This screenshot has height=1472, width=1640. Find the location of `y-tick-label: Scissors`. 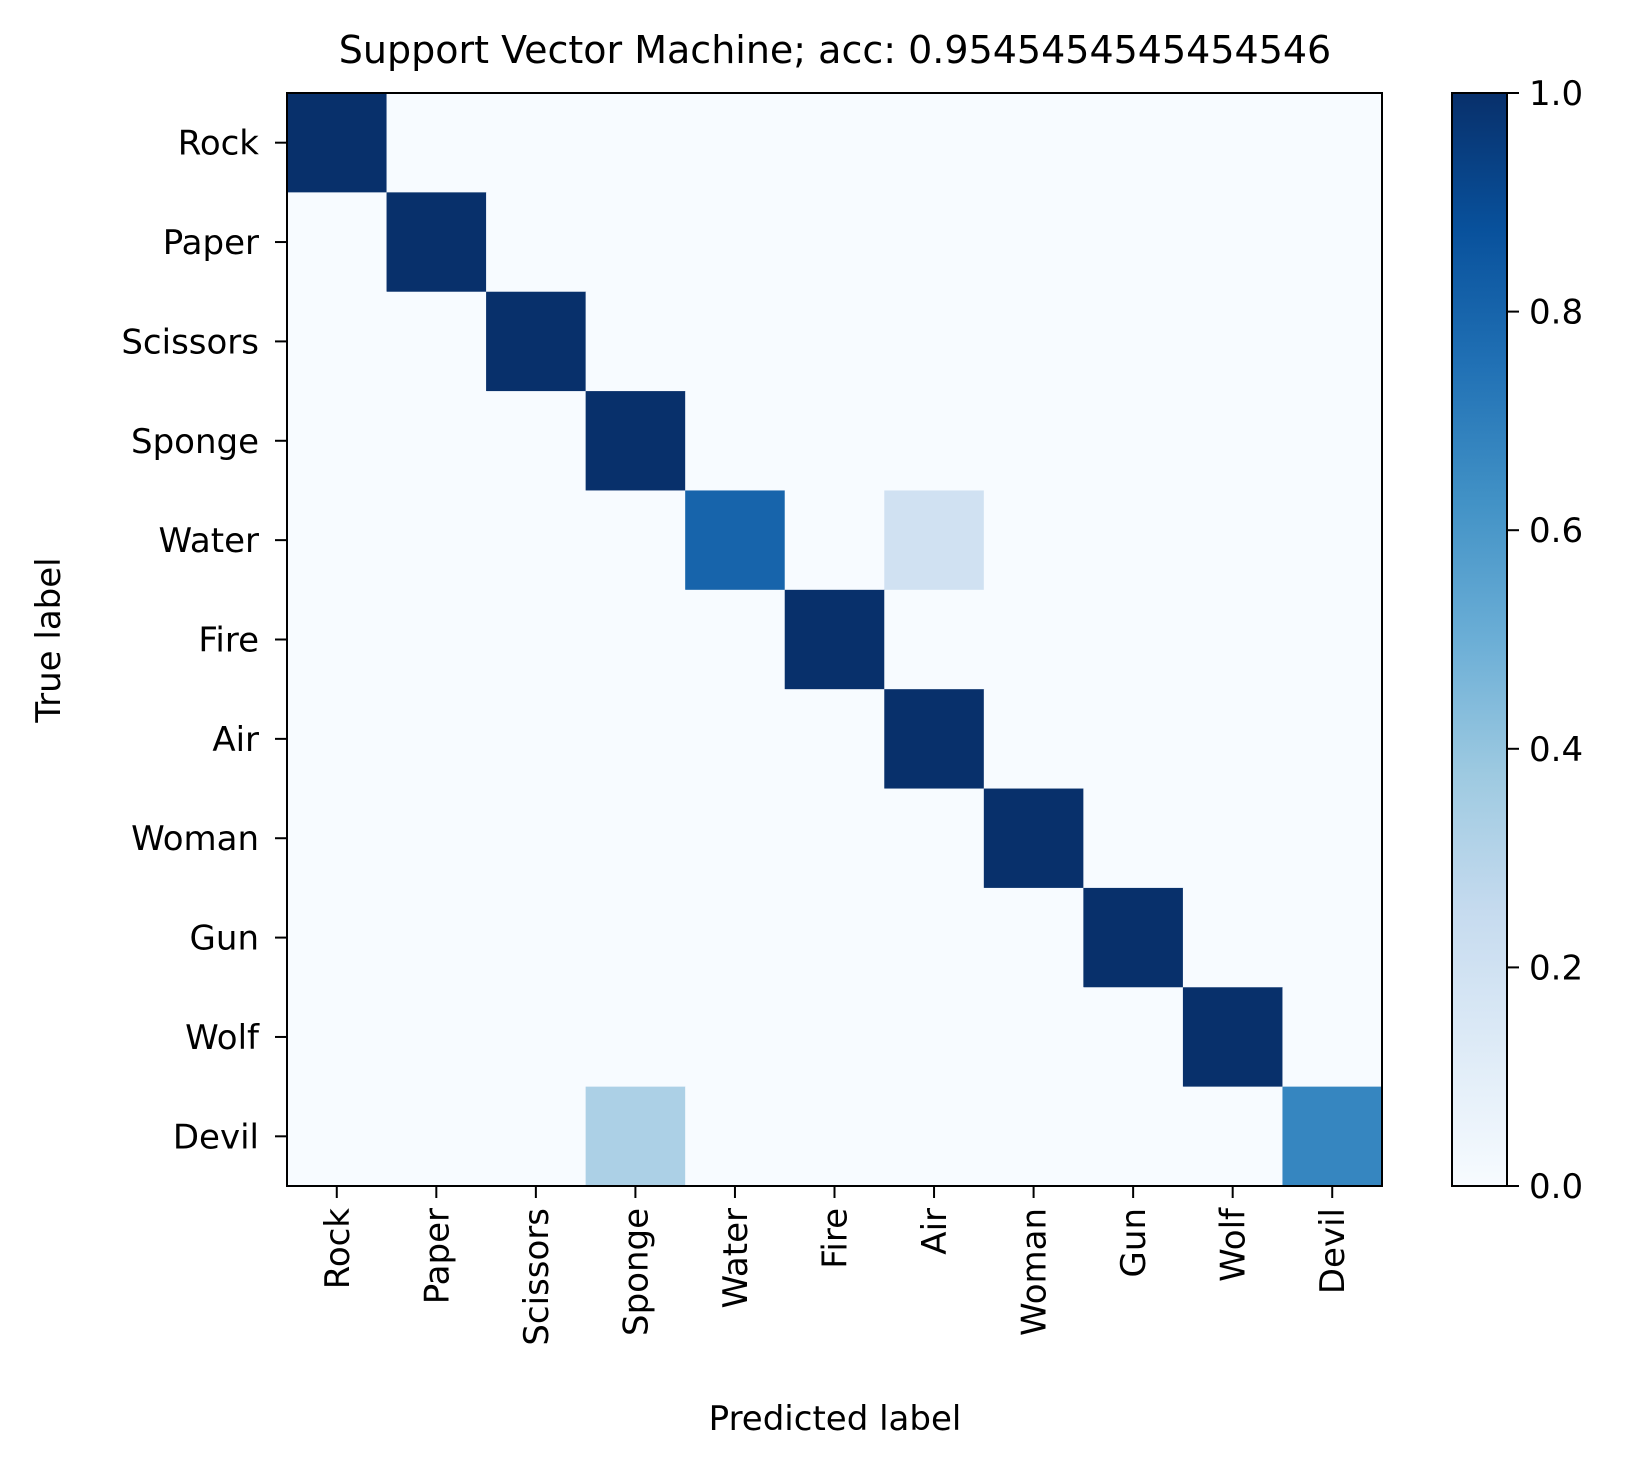

y-tick-label: Scissors is located at coordinates (190, 342).